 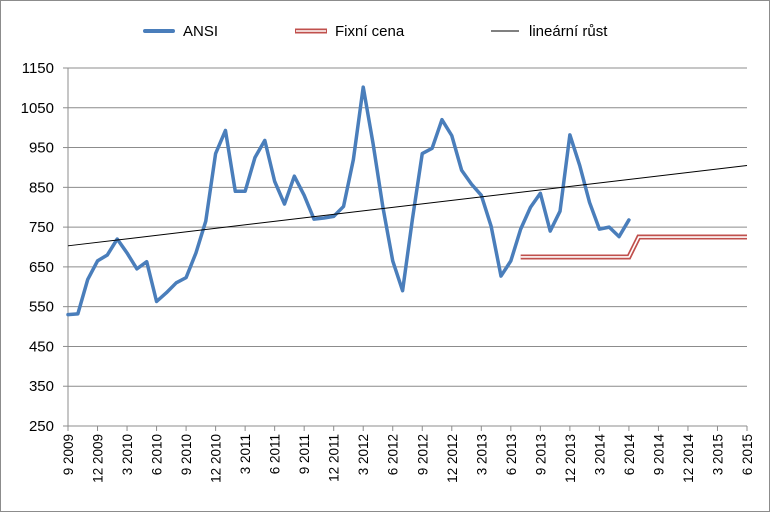 What do you see at coordinates (41, 267) in the screenshot?
I see `y-tick-label-650: 650` at bounding box center [41, 267].